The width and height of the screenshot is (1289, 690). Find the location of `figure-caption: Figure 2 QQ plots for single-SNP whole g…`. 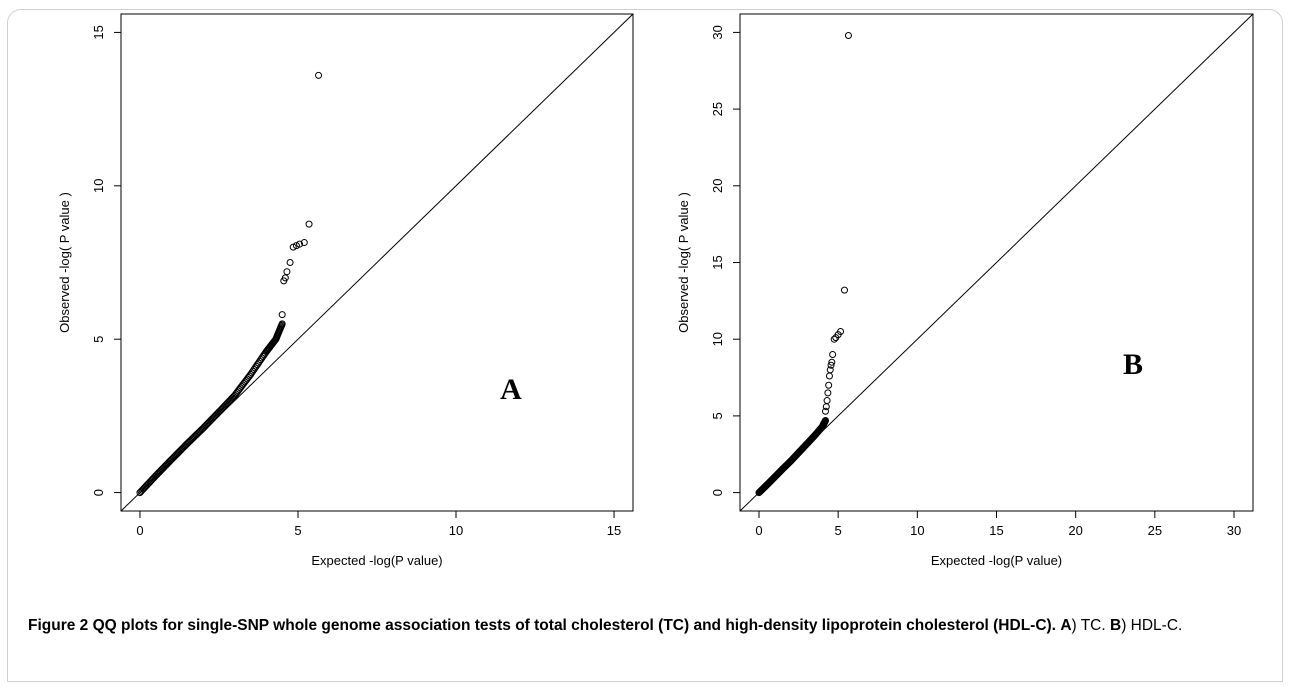

figure-caption: Figure 2 QQ plots for single-SNP whole g… is located at coordinates (648, 626).